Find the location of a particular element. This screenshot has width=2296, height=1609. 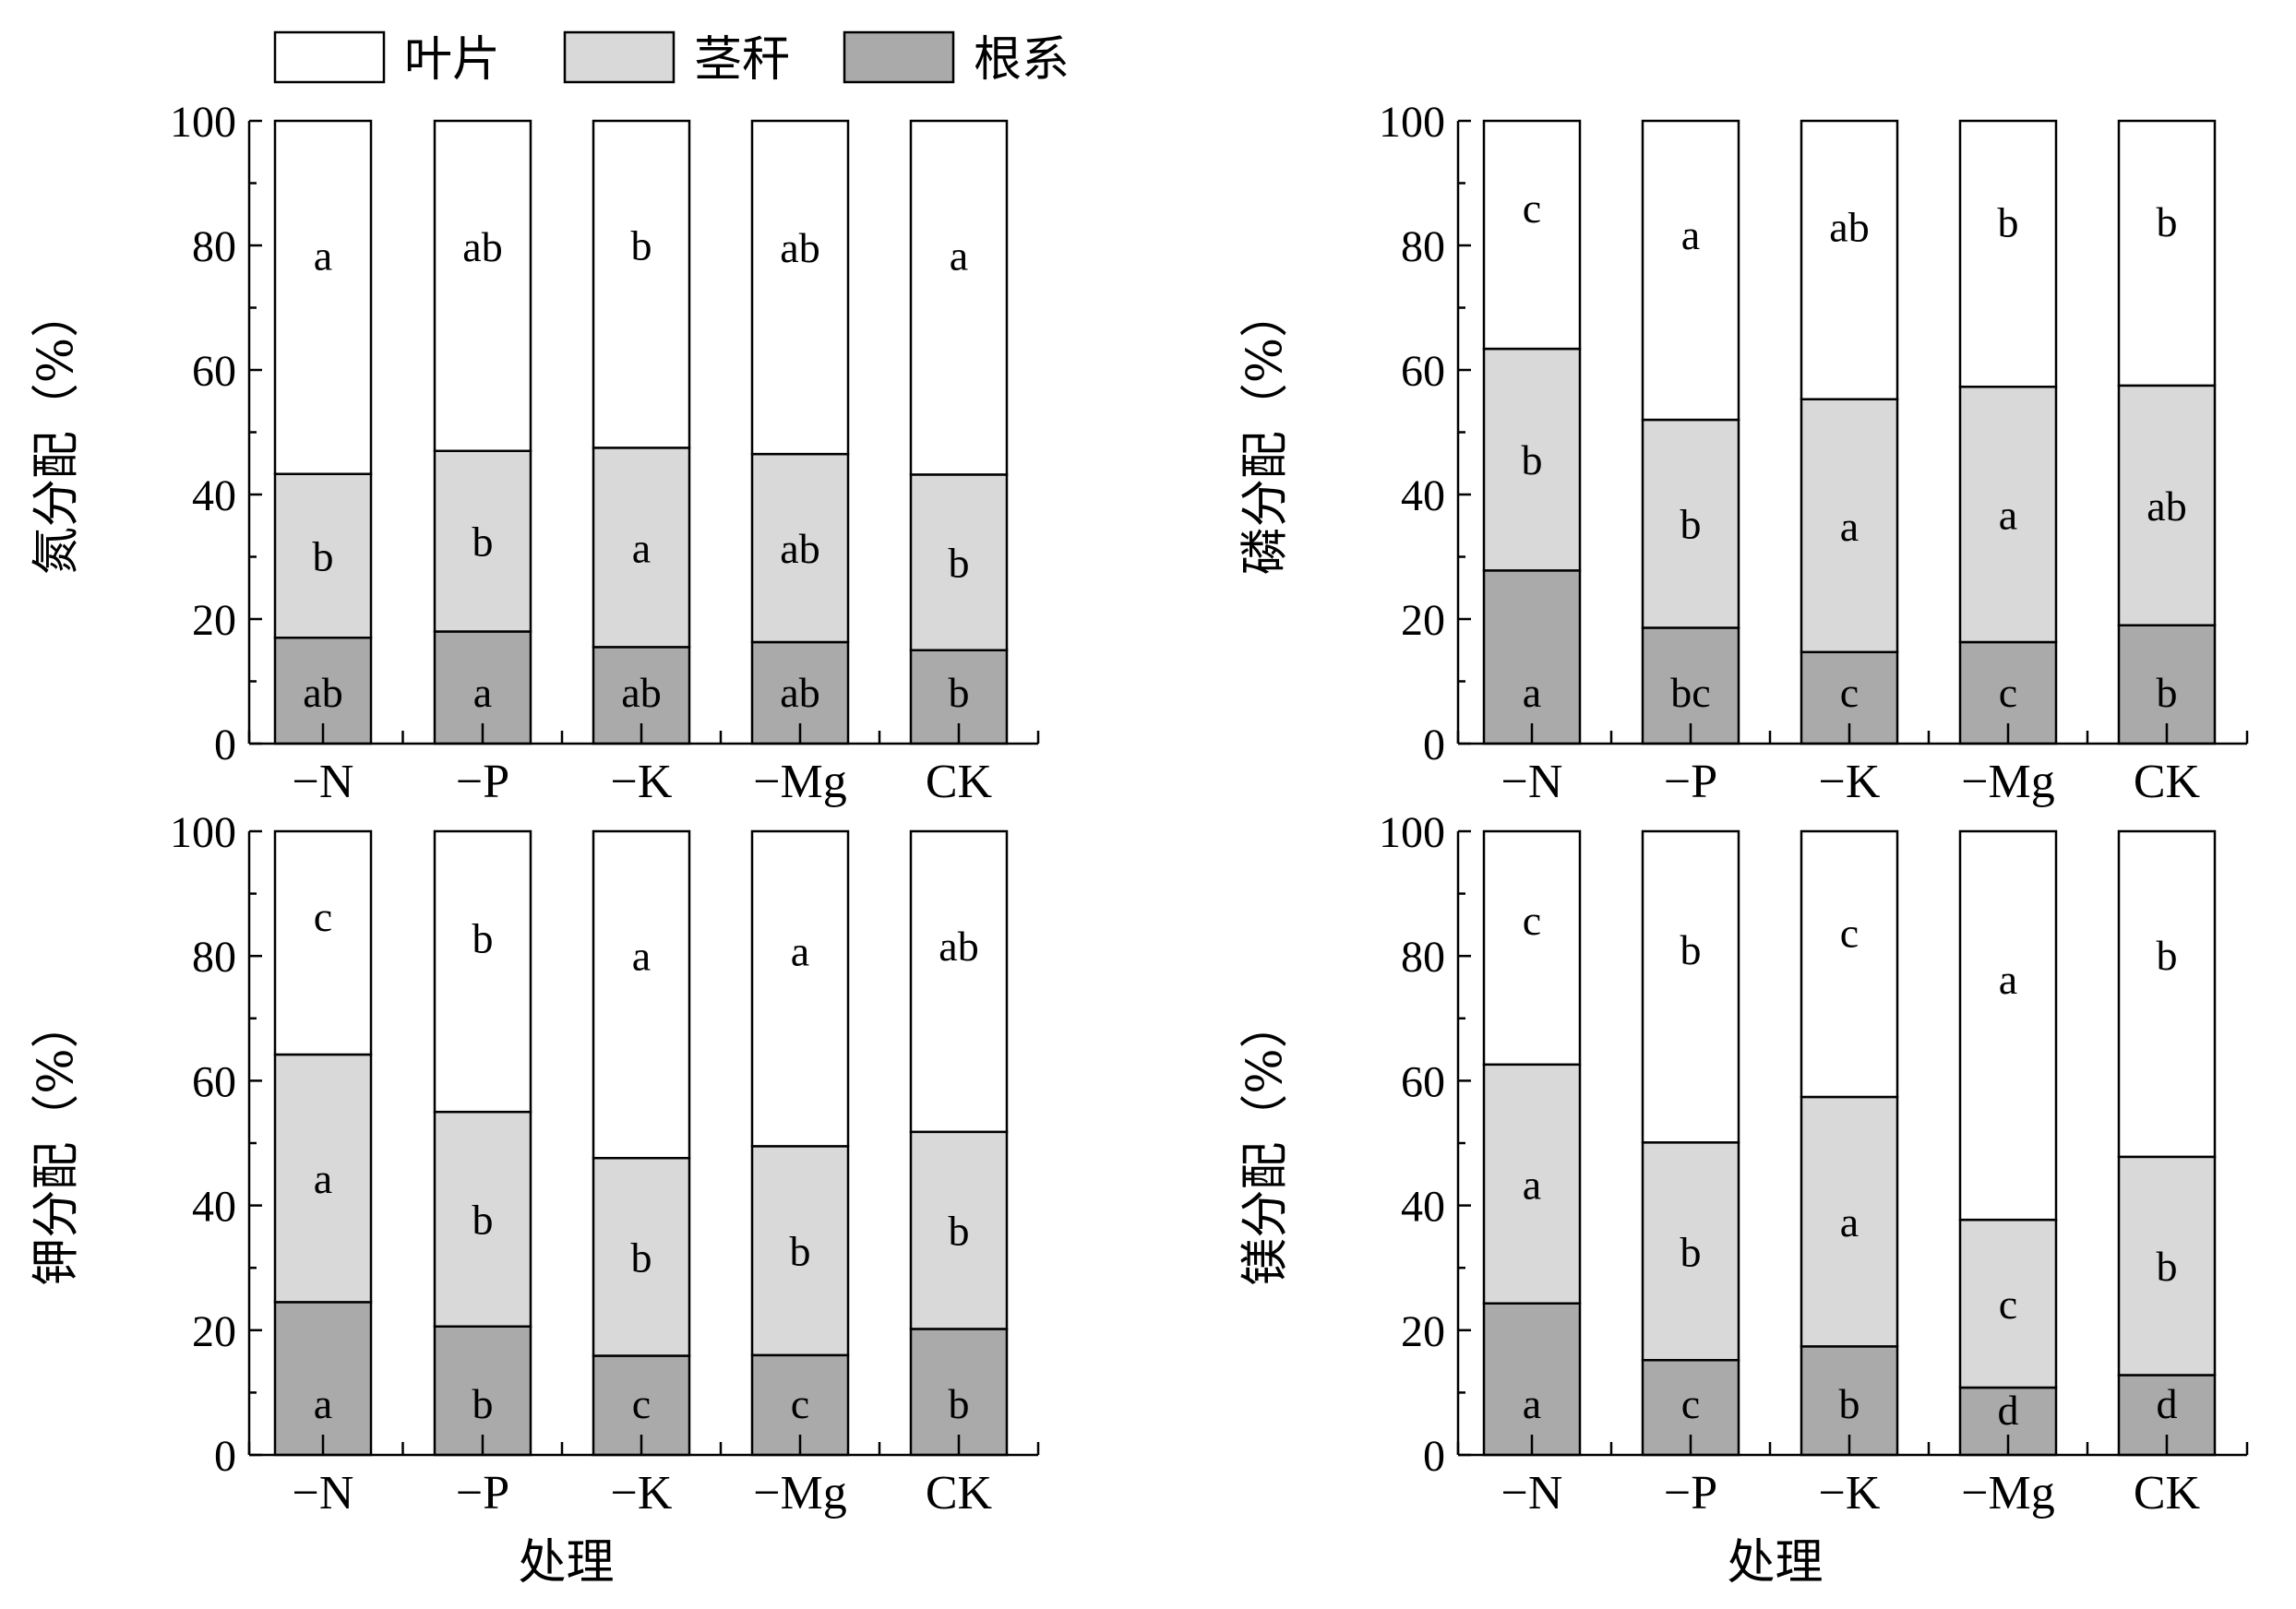

x-tick-label: −N is located at coordinates (323, 1493).